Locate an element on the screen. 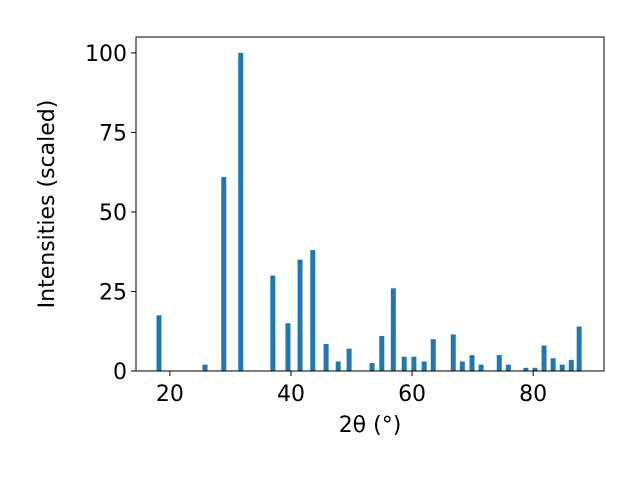  y-tick-label: 50 is located at coordinates (113, 213).